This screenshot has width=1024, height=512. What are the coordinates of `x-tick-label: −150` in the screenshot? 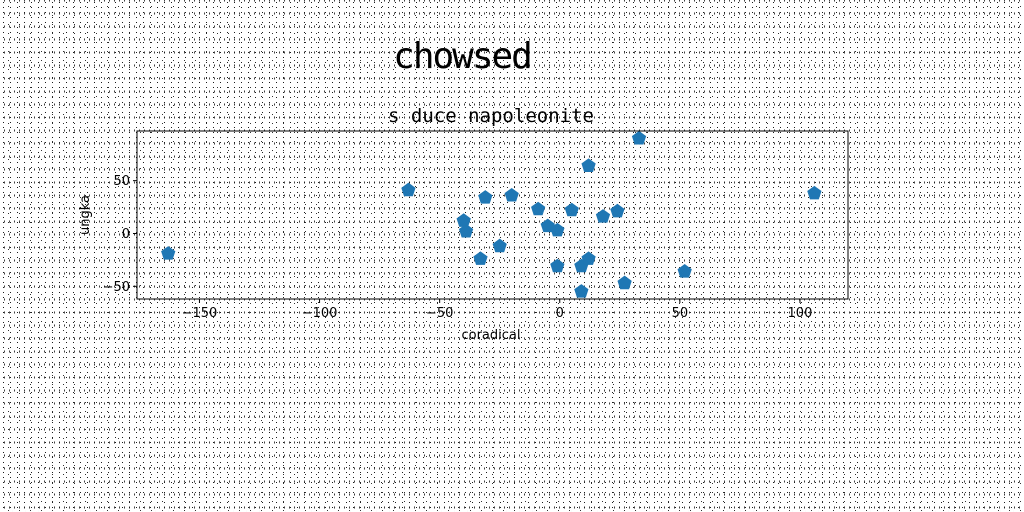 It's located at (200, 313).